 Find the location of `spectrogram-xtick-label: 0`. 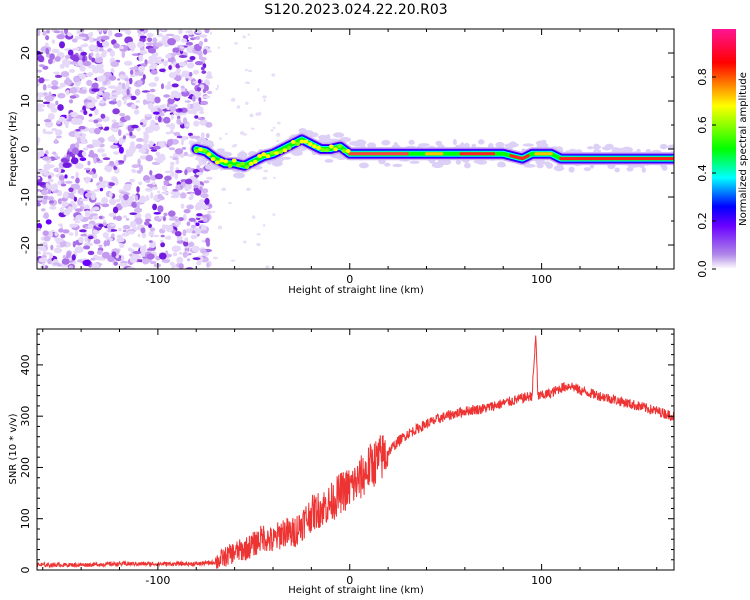

spectrogram-xtick-label: 0 is located at coordinates (349, 279).